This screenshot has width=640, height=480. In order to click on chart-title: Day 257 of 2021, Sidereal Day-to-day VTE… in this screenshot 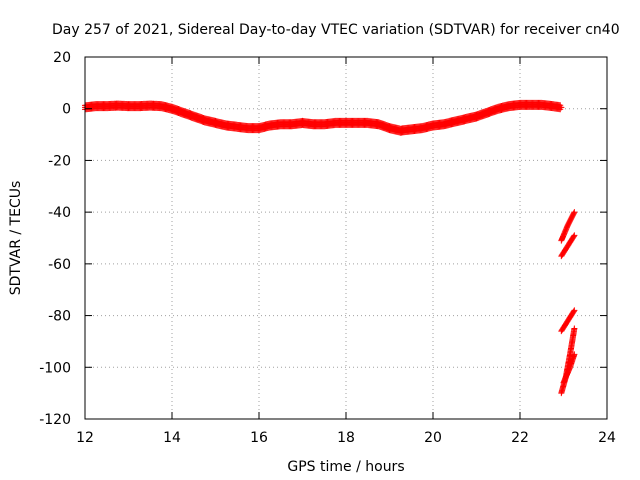, I will do `click(336, 30)`.